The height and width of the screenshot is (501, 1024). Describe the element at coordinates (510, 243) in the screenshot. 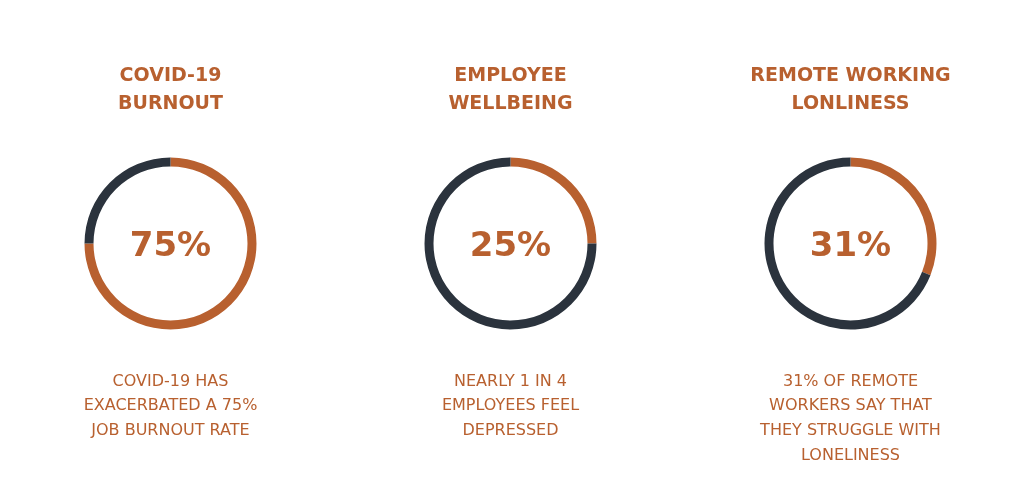

I see `text: 25%` at that location.